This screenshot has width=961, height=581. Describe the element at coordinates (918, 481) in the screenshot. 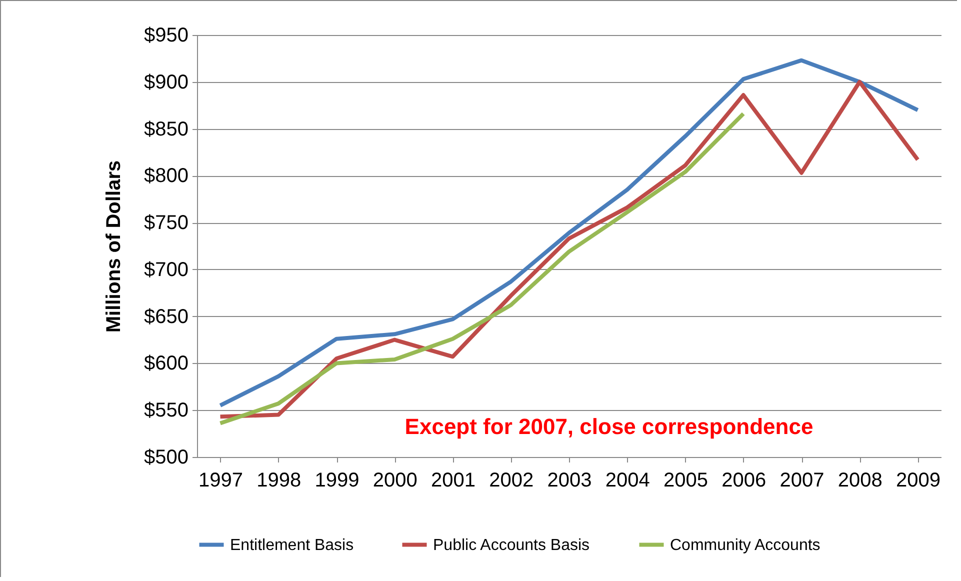

I see `x-tick-label: 2009` at that location.